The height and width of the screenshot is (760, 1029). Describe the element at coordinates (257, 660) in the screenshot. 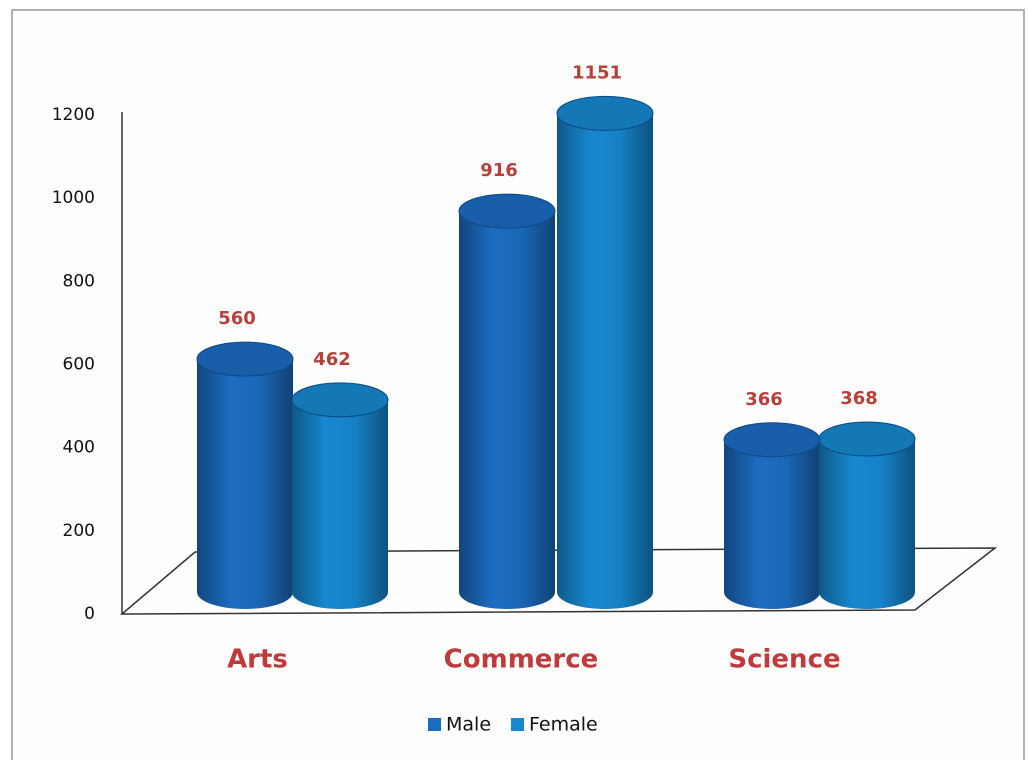

I see `x-tick-label: Arts` at that location.